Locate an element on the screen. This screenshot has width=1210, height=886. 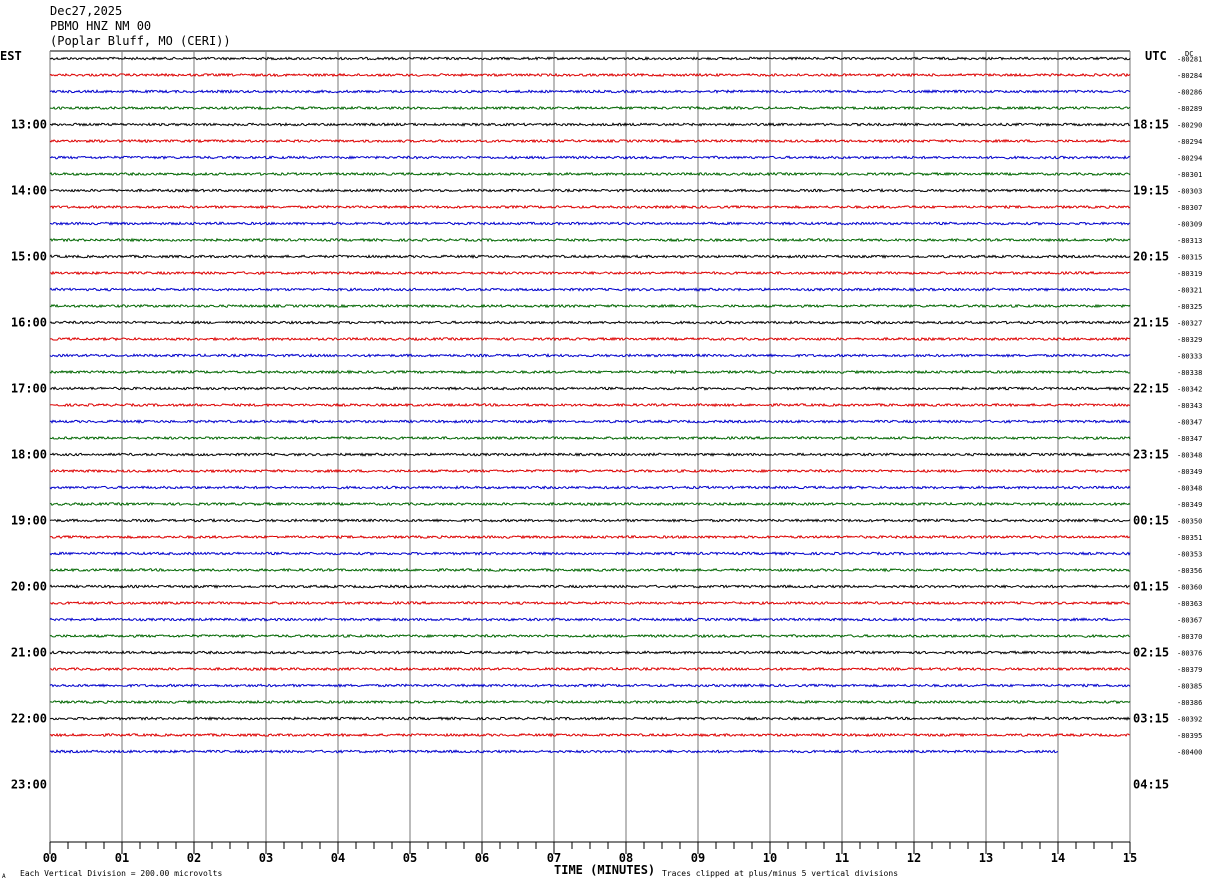
dc-offset-label: -80303 is located at coordinates (1189, 192).